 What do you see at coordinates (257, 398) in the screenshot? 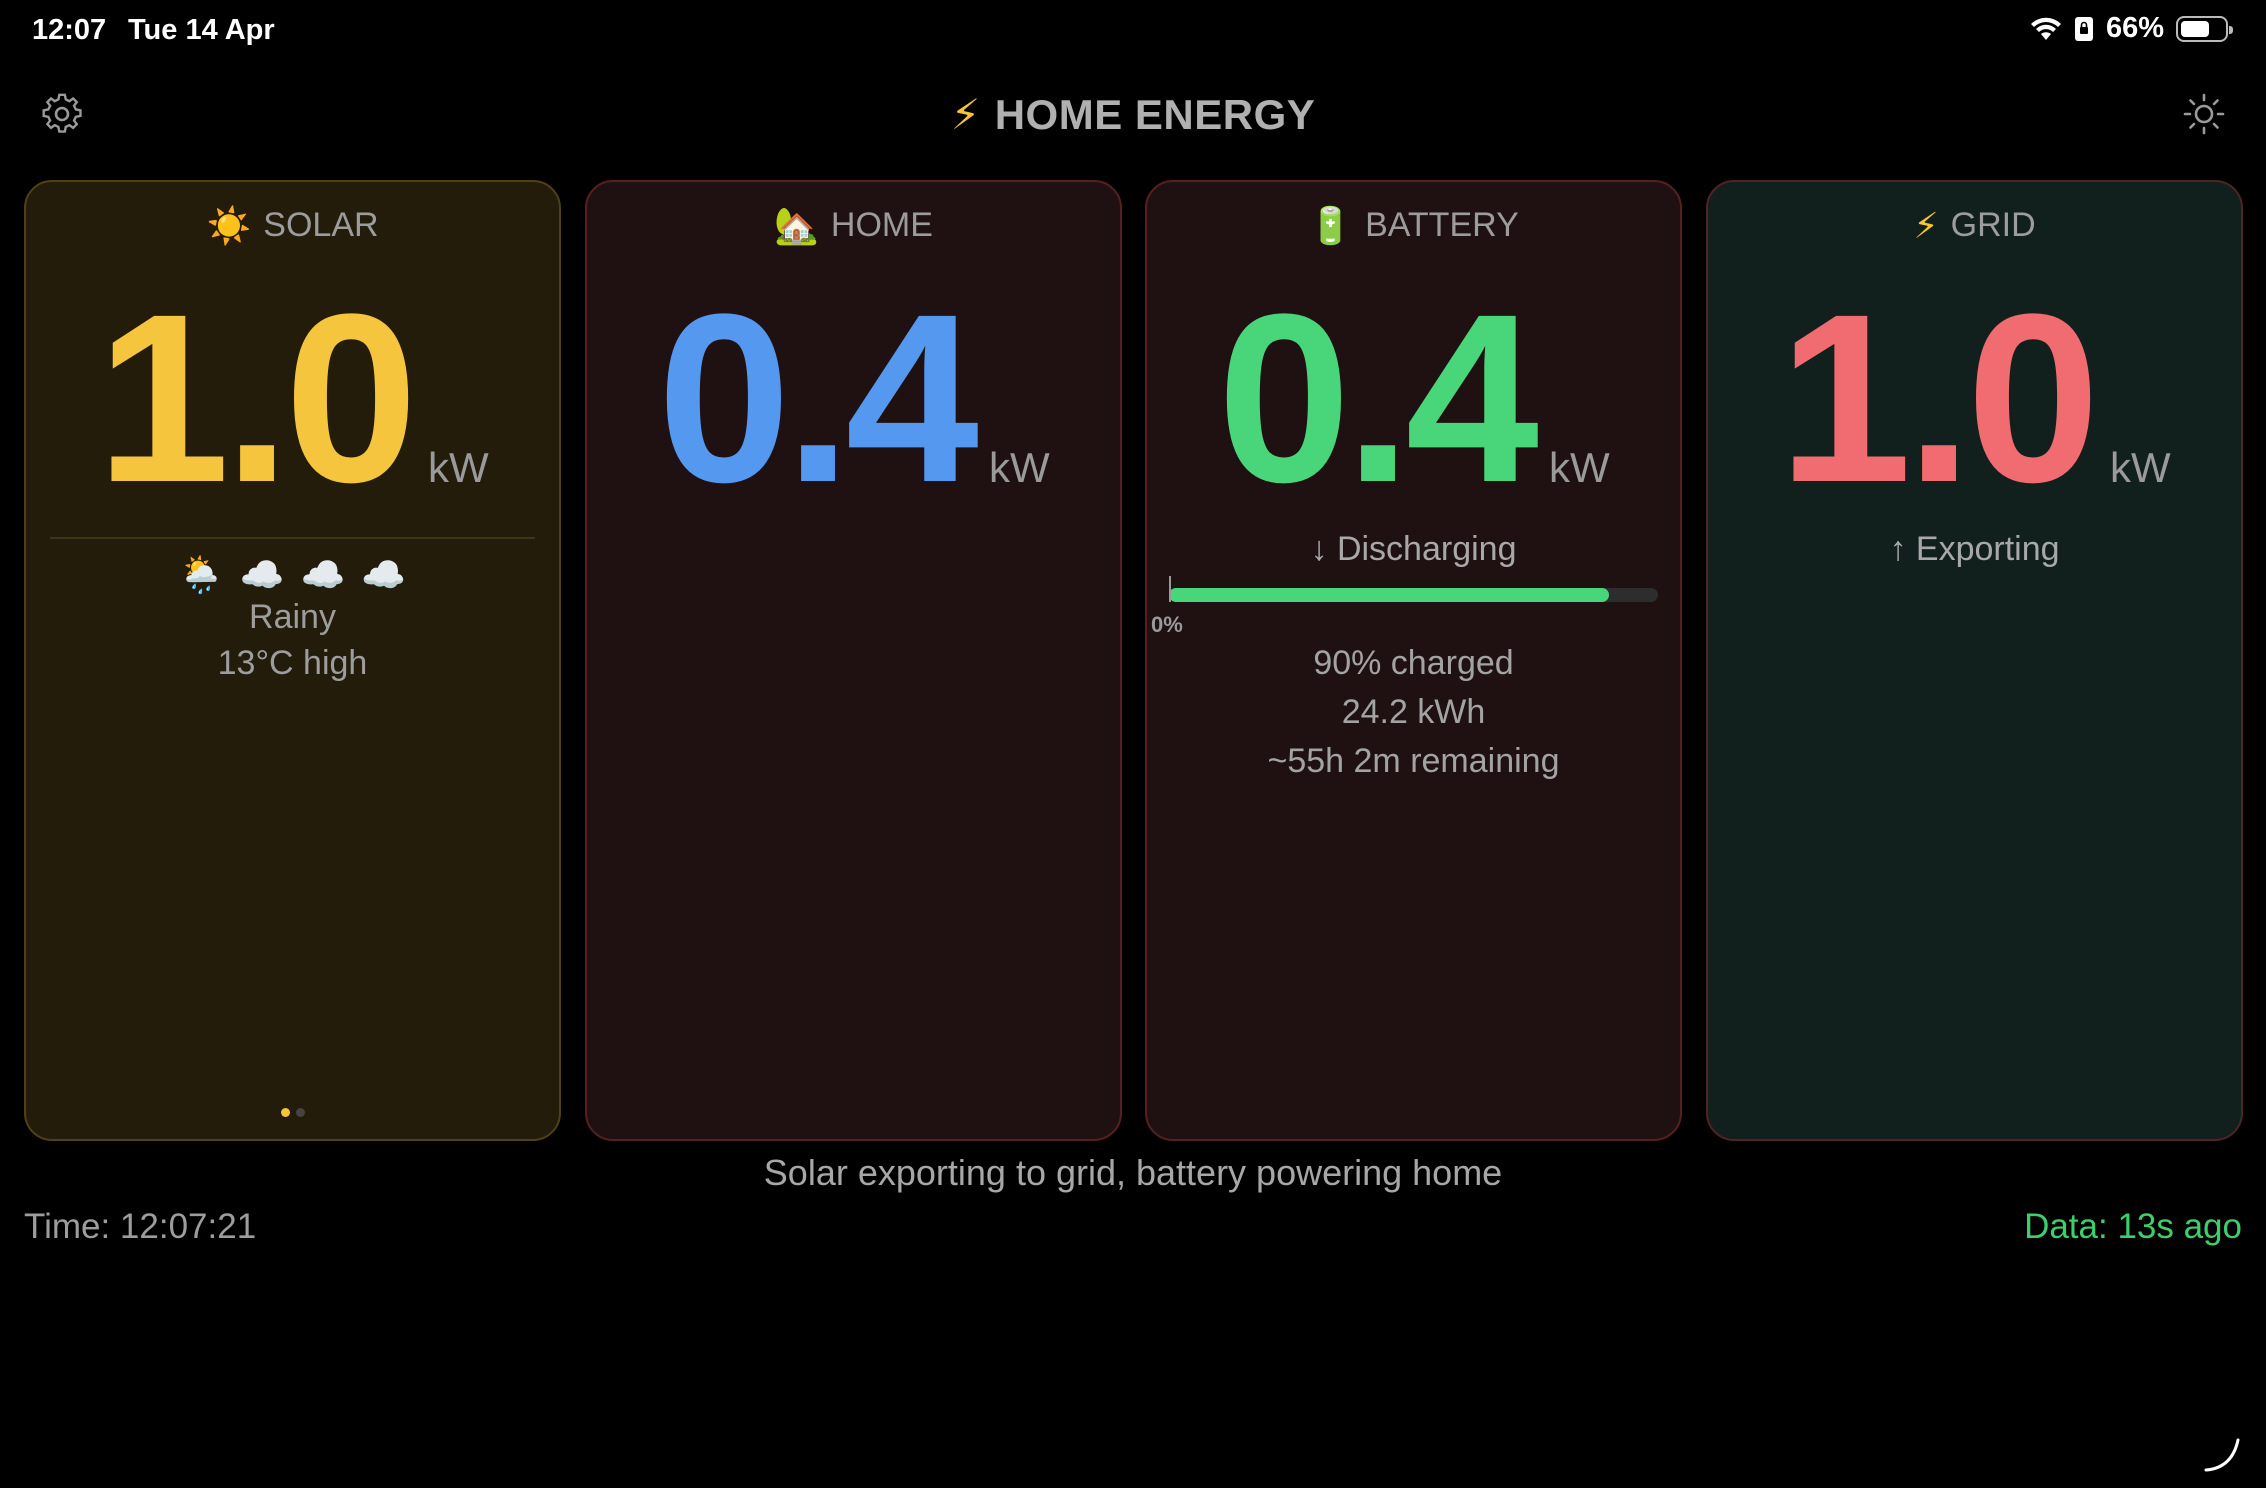
I see `solar-power-value: 1.0` at bounding box center [257, 398].